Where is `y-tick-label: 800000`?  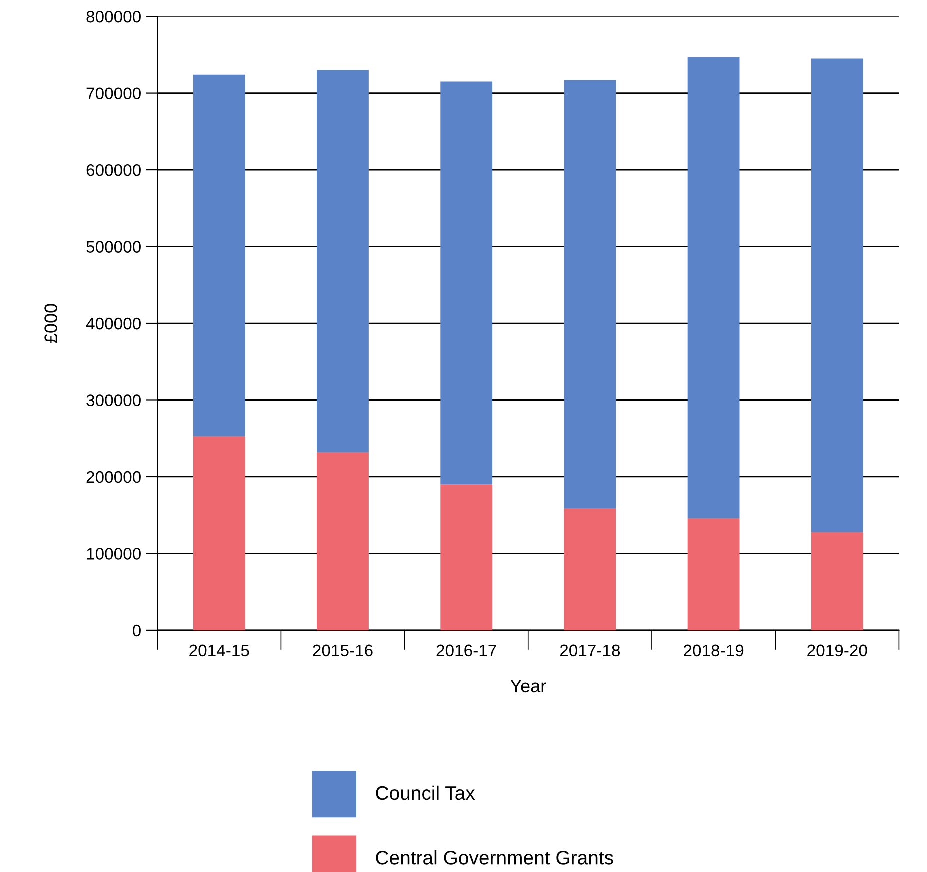
y-tick-label: 800000 is located at coordinates (113, 16).